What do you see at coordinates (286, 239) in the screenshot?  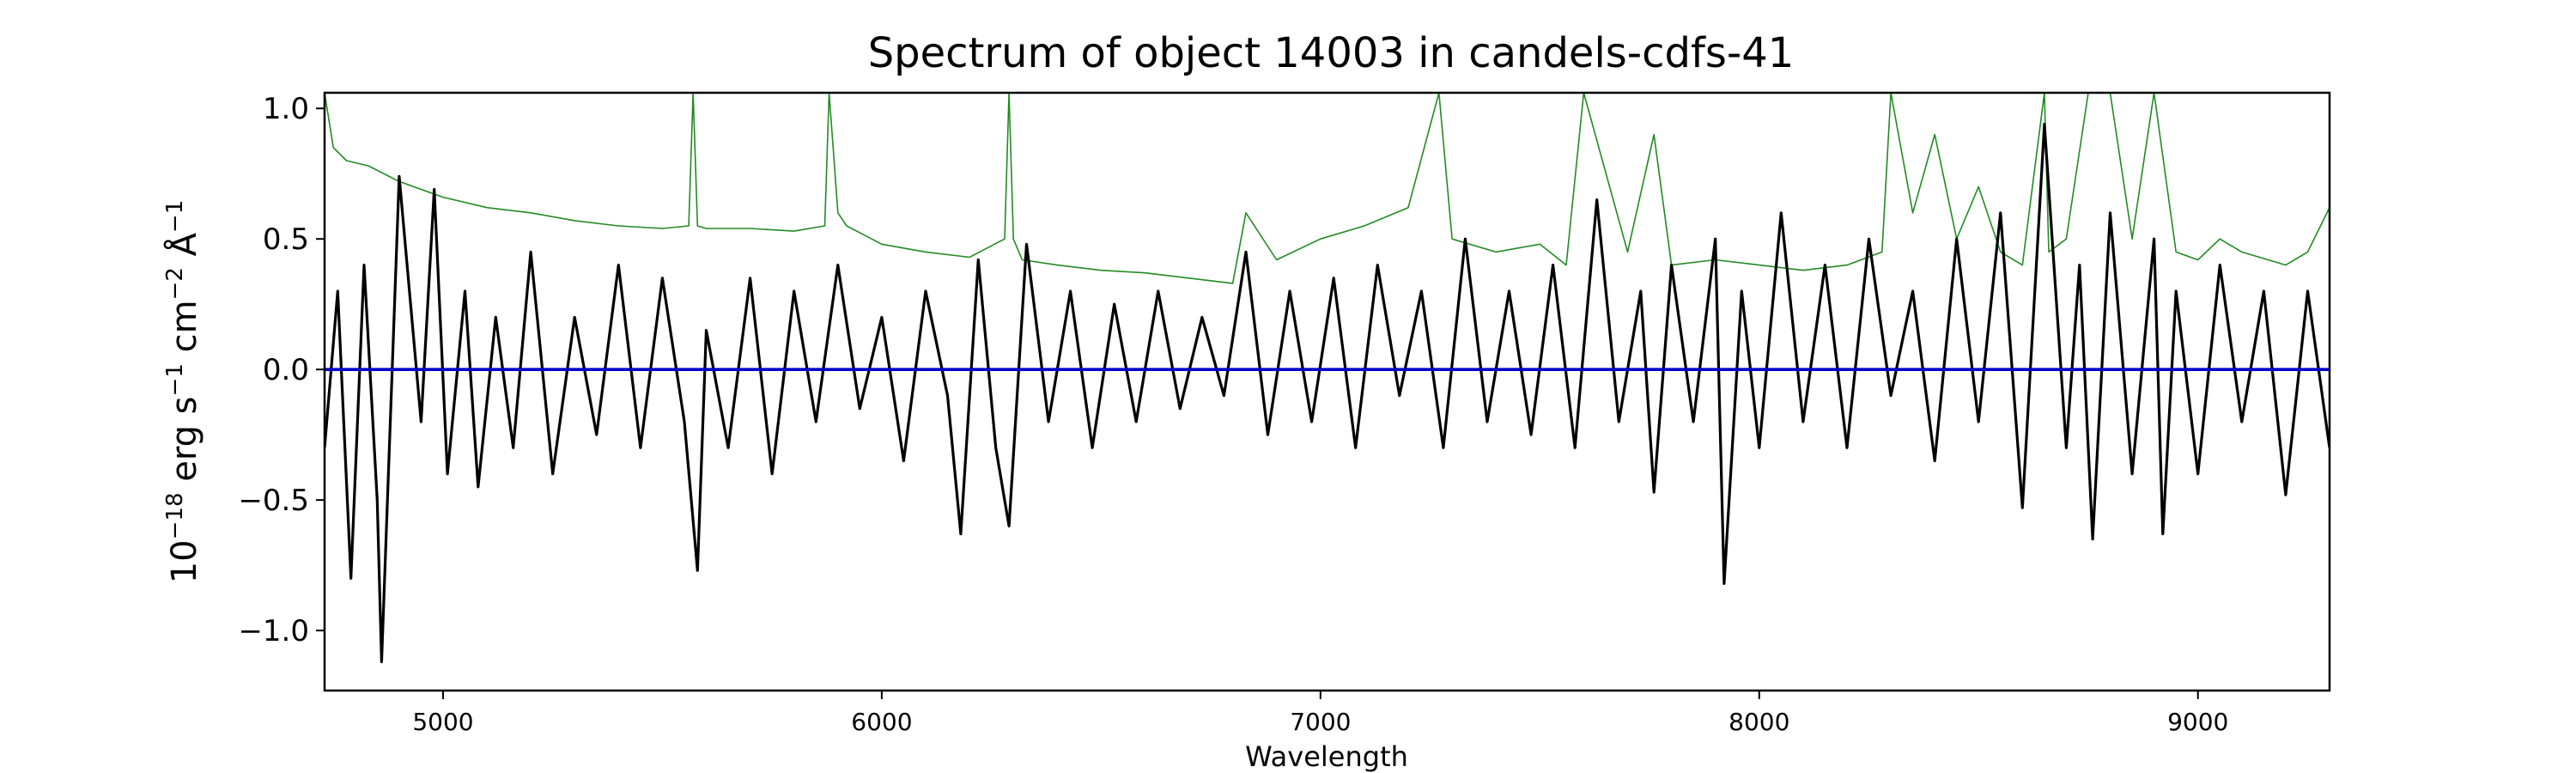 I see `y-tick-label: 0.5` at bounding box center [286, 239].